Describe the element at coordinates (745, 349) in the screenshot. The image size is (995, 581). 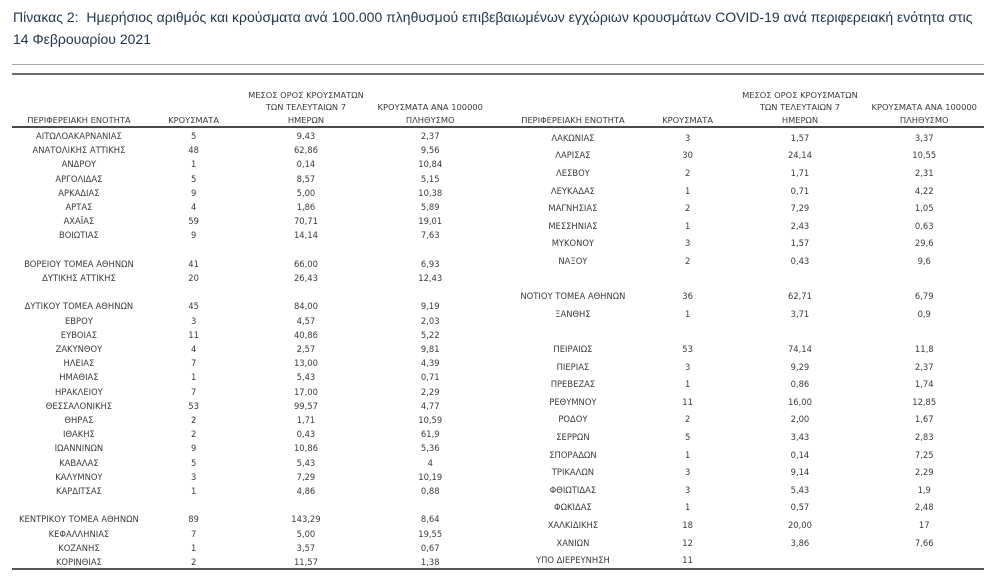
I see `table-row: ΠΕΙΡΑΙΩΣ 53 74,14 11,8` at that location.